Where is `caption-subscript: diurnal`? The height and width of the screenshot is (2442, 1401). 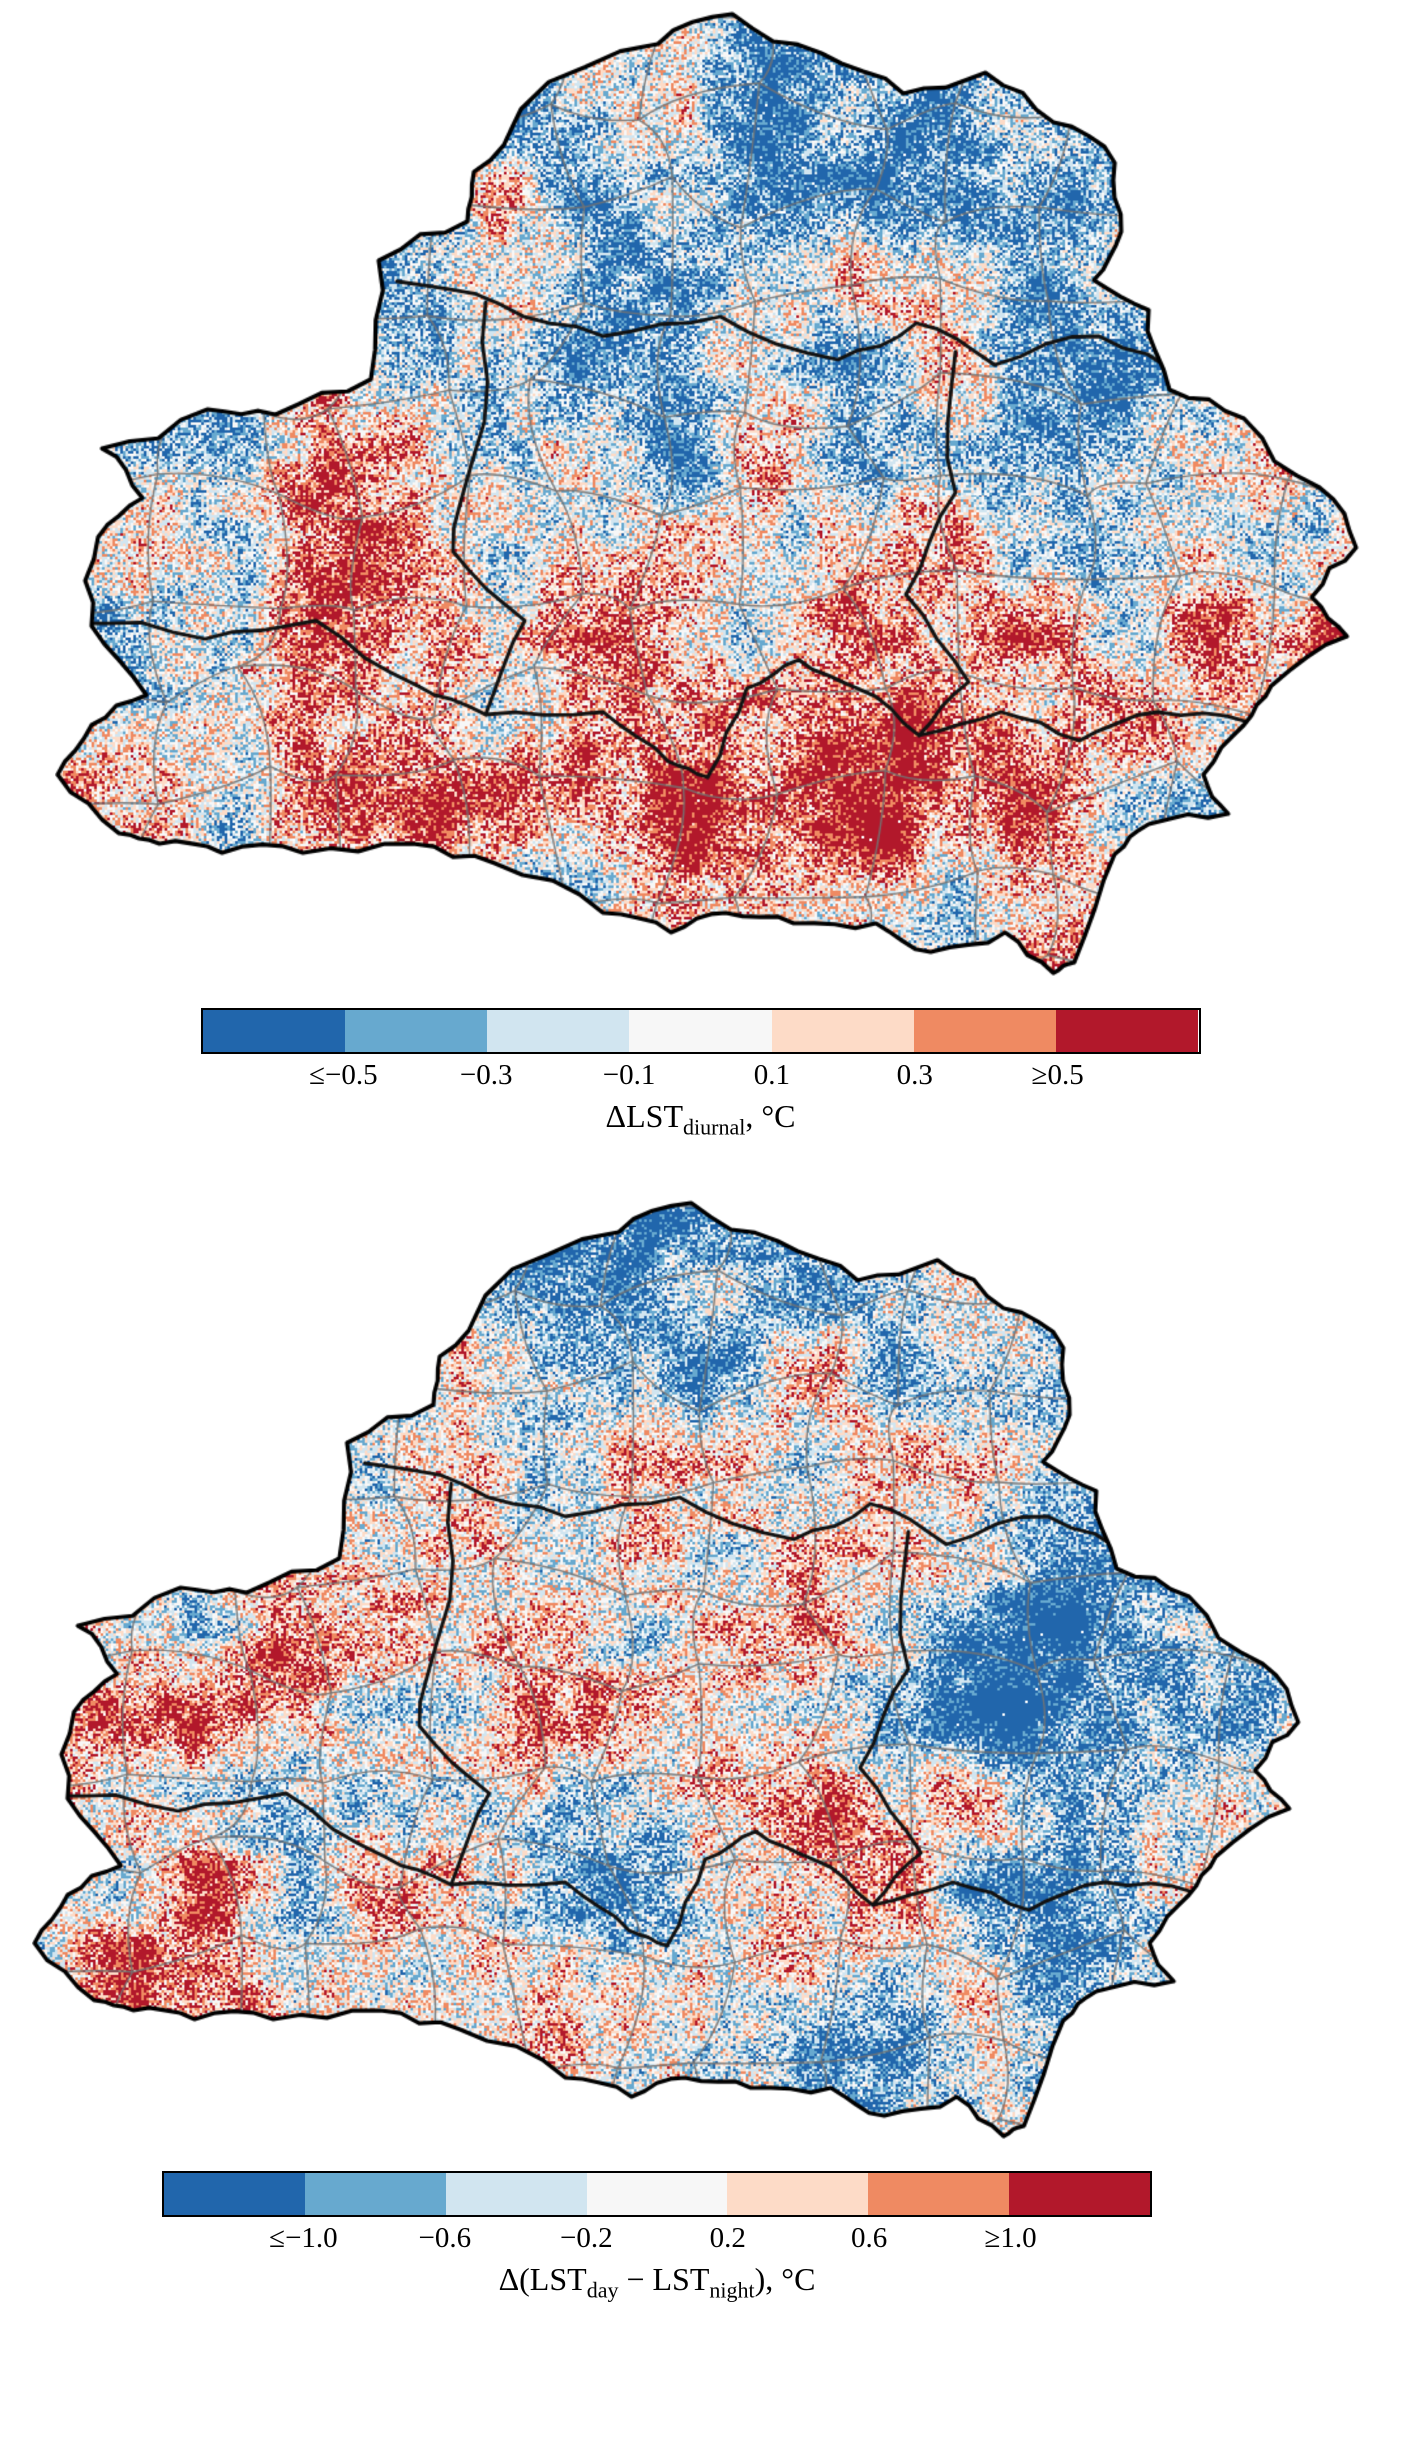
caption-subscript: diurnal is located at coordinates (714, 1127).